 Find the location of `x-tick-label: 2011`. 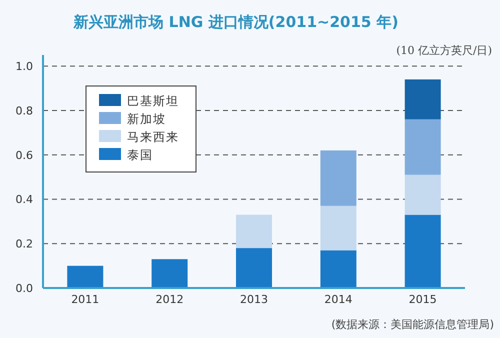

x-tick-label: 2011 is located at coordinates (85, 299).